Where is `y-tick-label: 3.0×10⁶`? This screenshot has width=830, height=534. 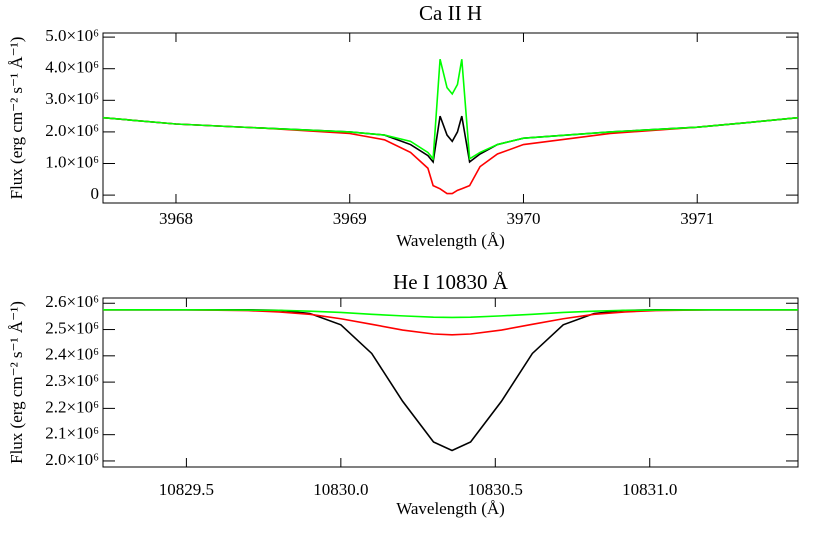 y-tick-label: 3.0×10⁶ is located at coordinates (72, 98).